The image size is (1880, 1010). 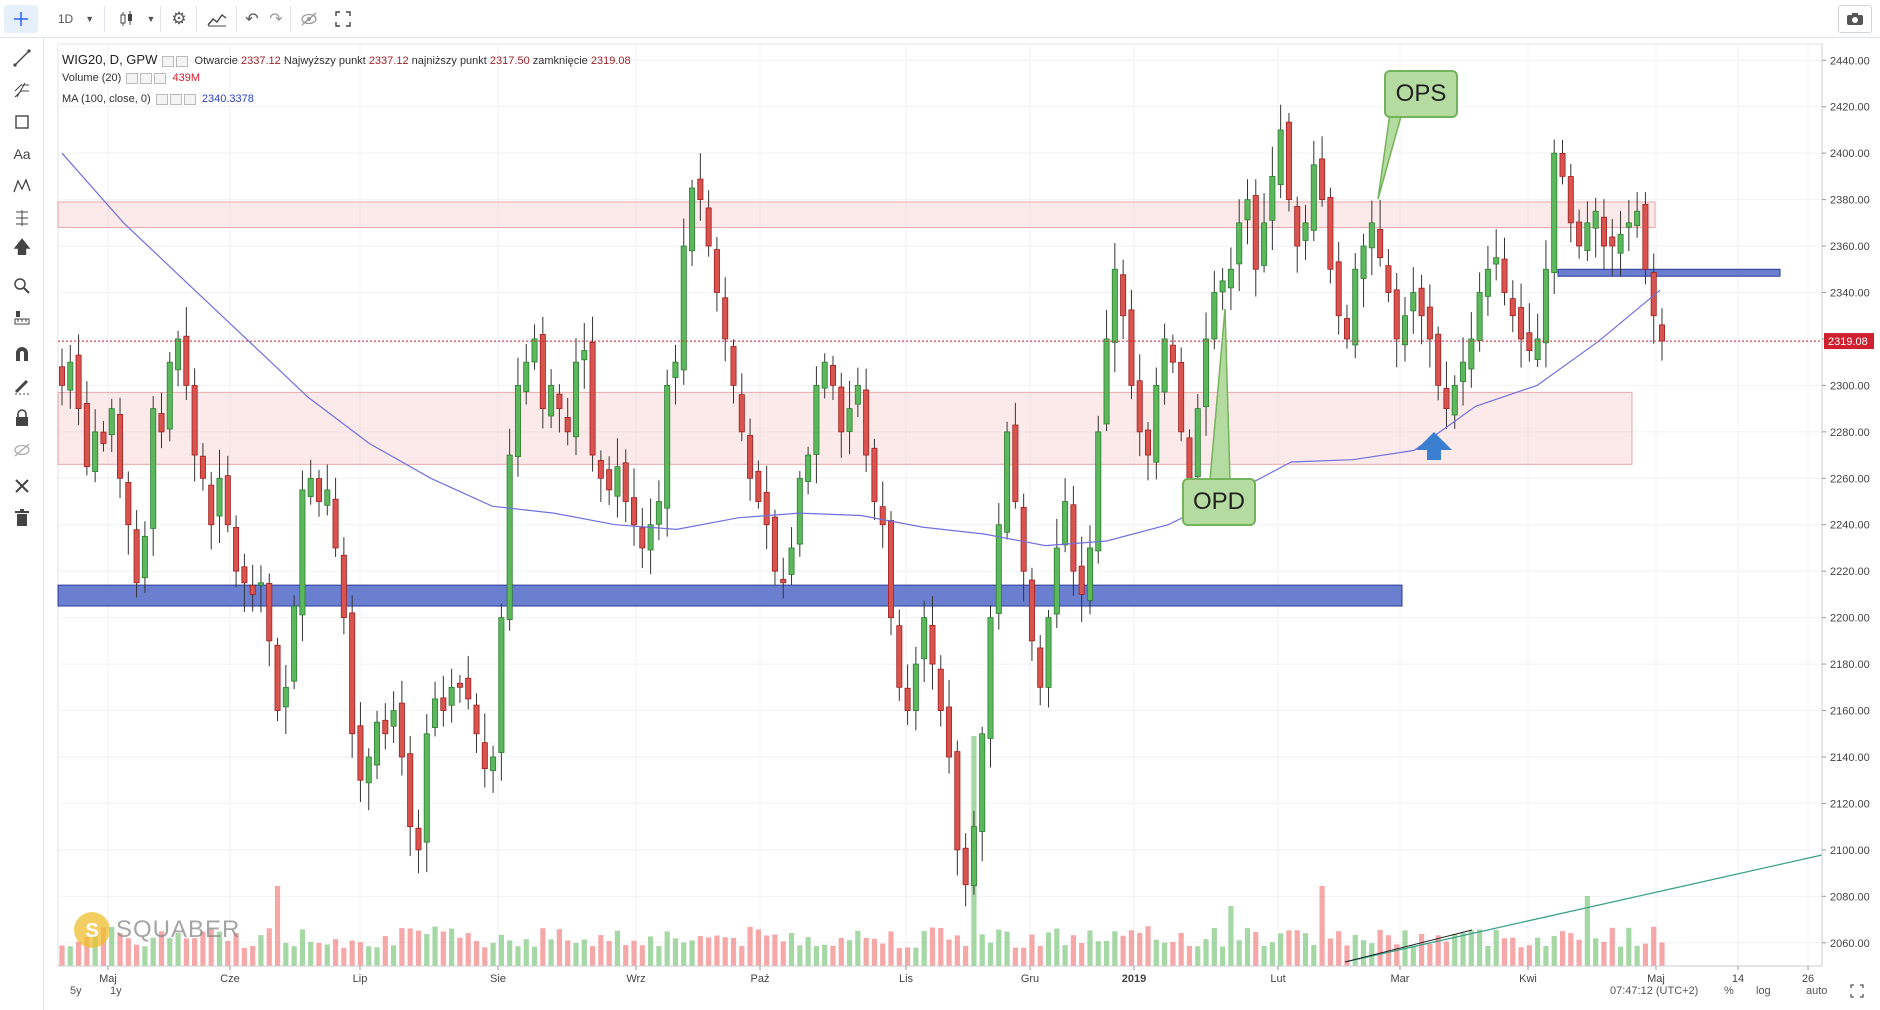 What do you see at coordinates (76, 991) in the screenshot?
I see `range-5y-button: 5y` at bounding box center [76, 991].